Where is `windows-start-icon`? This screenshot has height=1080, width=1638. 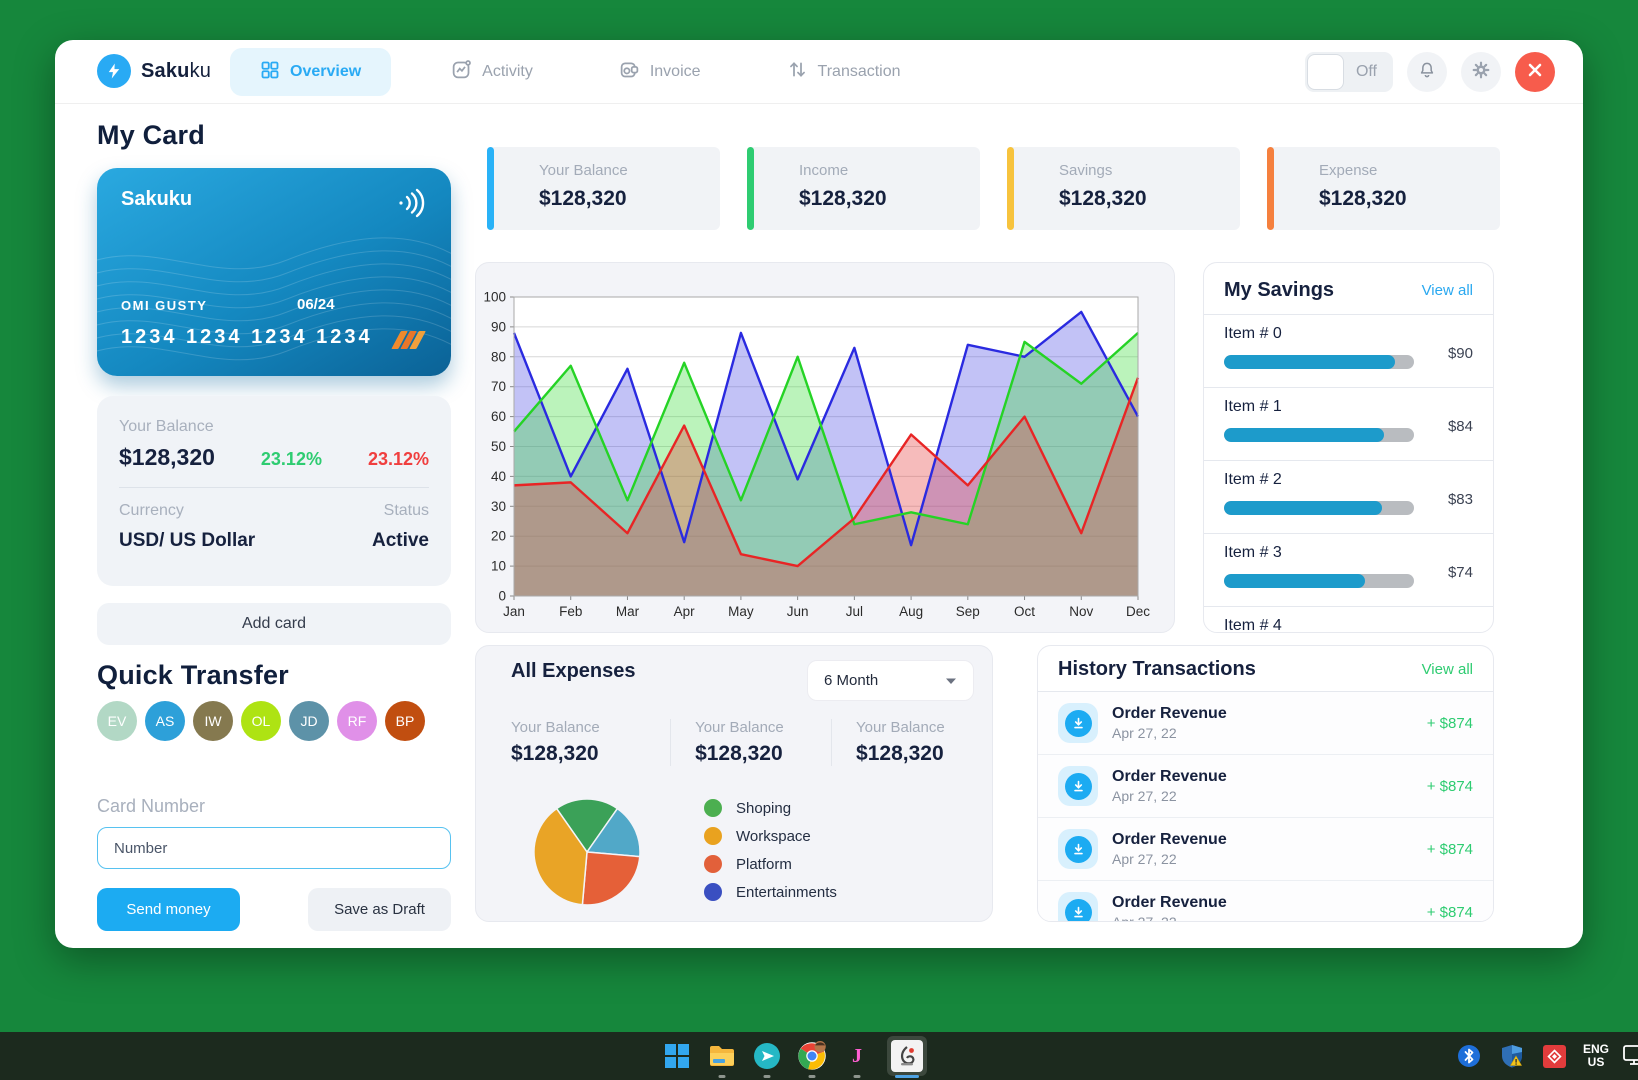
windows-start-icon is located at coordinates (677, 1056).